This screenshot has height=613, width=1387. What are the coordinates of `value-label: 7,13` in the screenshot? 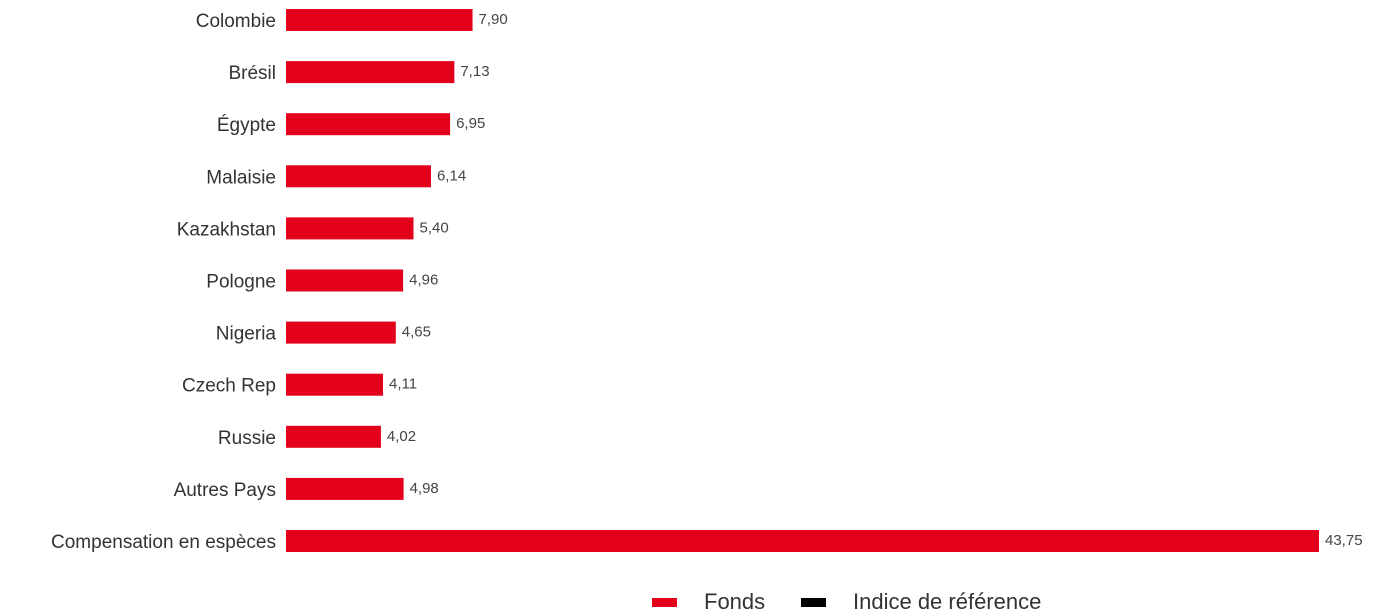 It's located at (474, 71).